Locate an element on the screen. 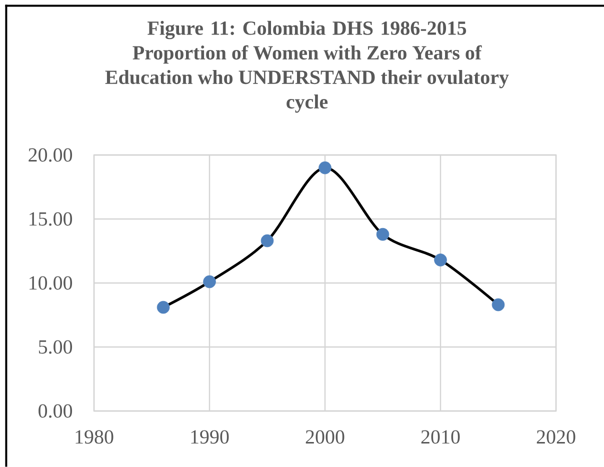 This screenshot has width=604, height=467. y-tick-label: 15.00 is located at coordinates (51, 219).